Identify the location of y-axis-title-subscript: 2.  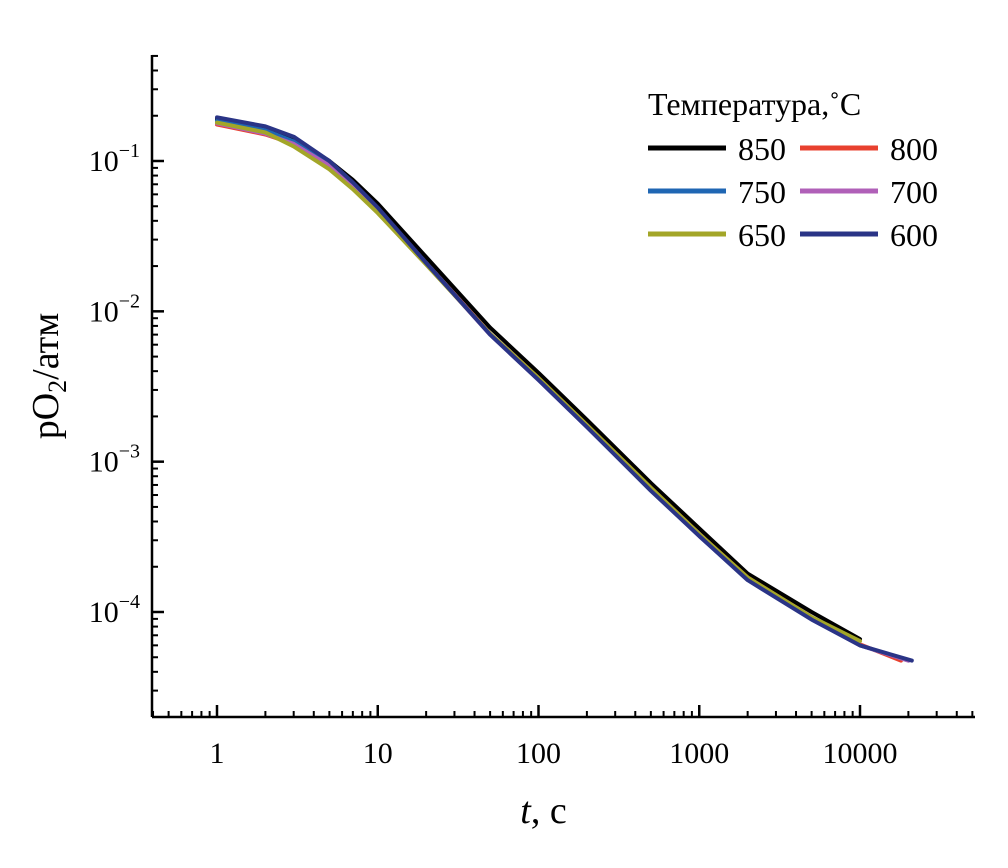
(57, 386).